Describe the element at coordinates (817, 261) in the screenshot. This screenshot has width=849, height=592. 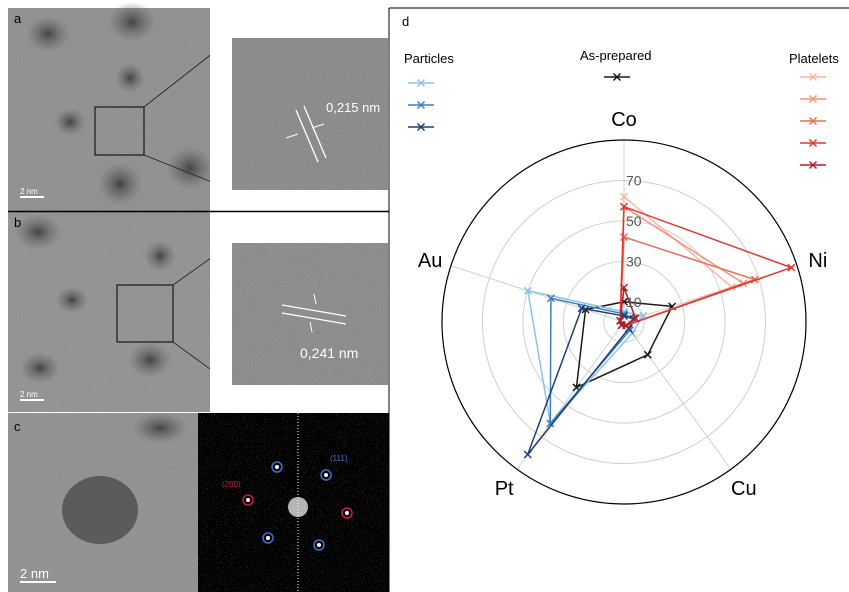
I see `axis-label-ni: Ni` at that location.